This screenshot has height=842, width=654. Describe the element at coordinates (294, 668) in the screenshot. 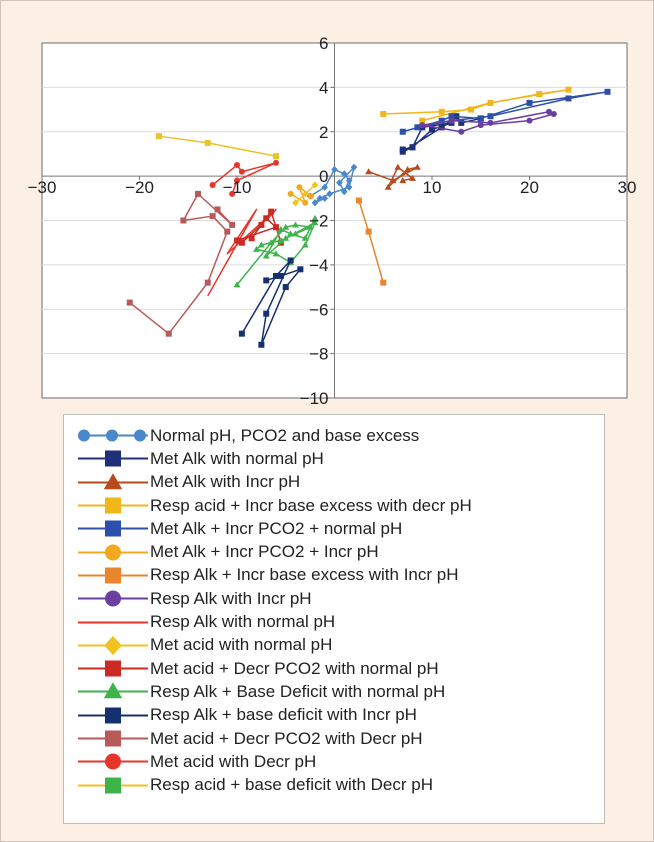

I see `legend-label: Met acid + Decr PCO2 with normal pH` at that location.